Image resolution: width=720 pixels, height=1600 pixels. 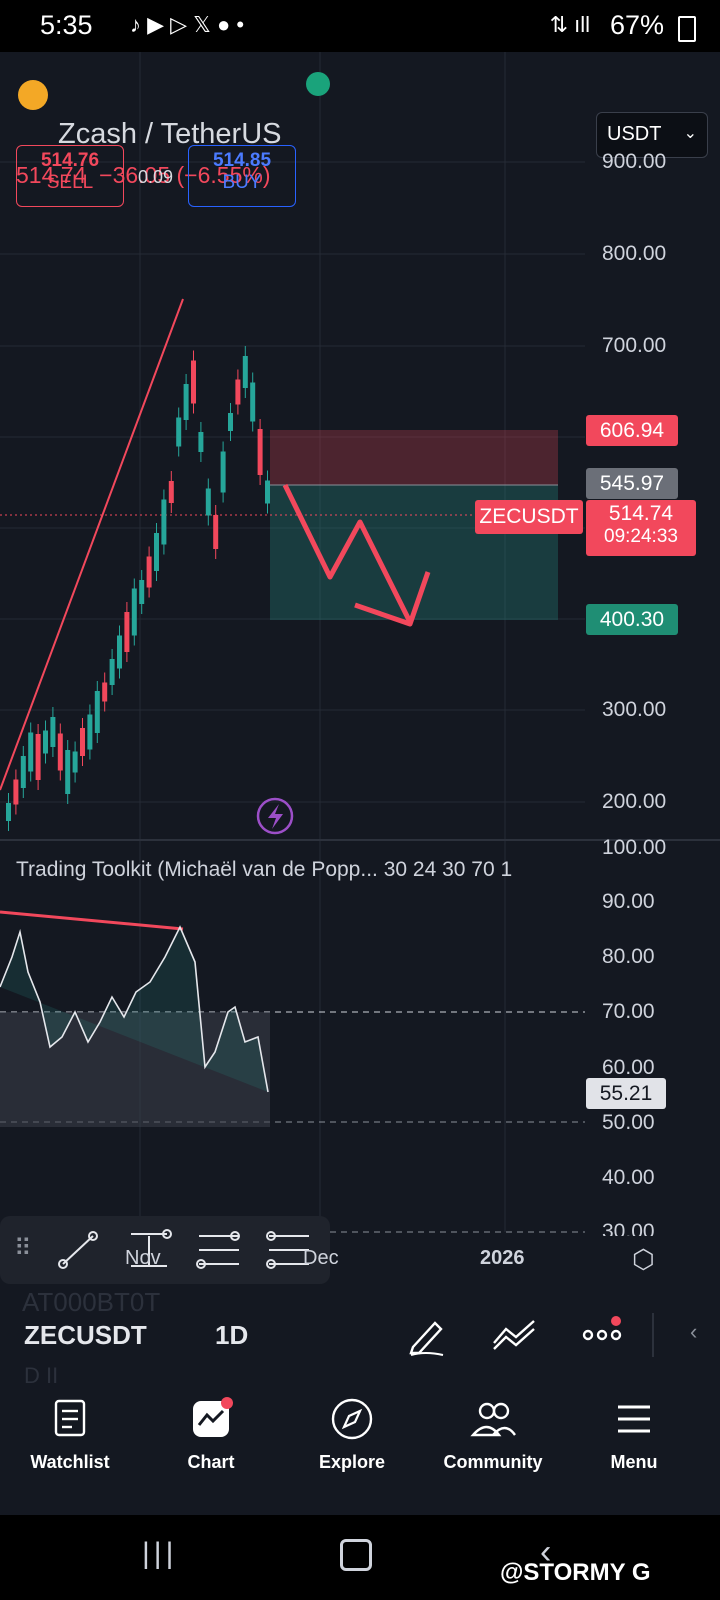 I want to click on header-price: 514.74, so click(x=51, y=175).